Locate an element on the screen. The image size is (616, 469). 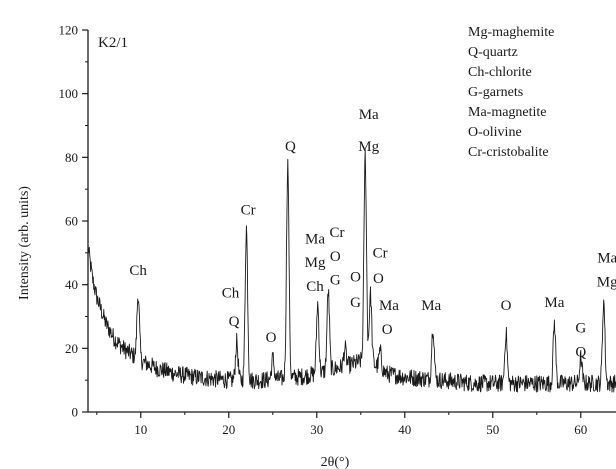
x-tick-label: 10 is located at coordinates (140, 429).